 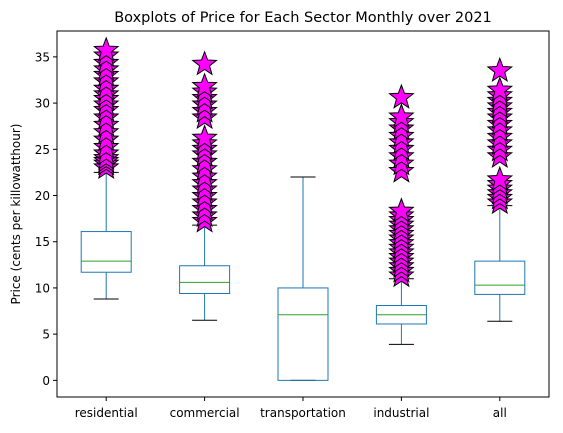 What do you see at coordinates (42, 242) in the screenshot?
I see `y-tick-label: 15` at bounding box center [42, 242].